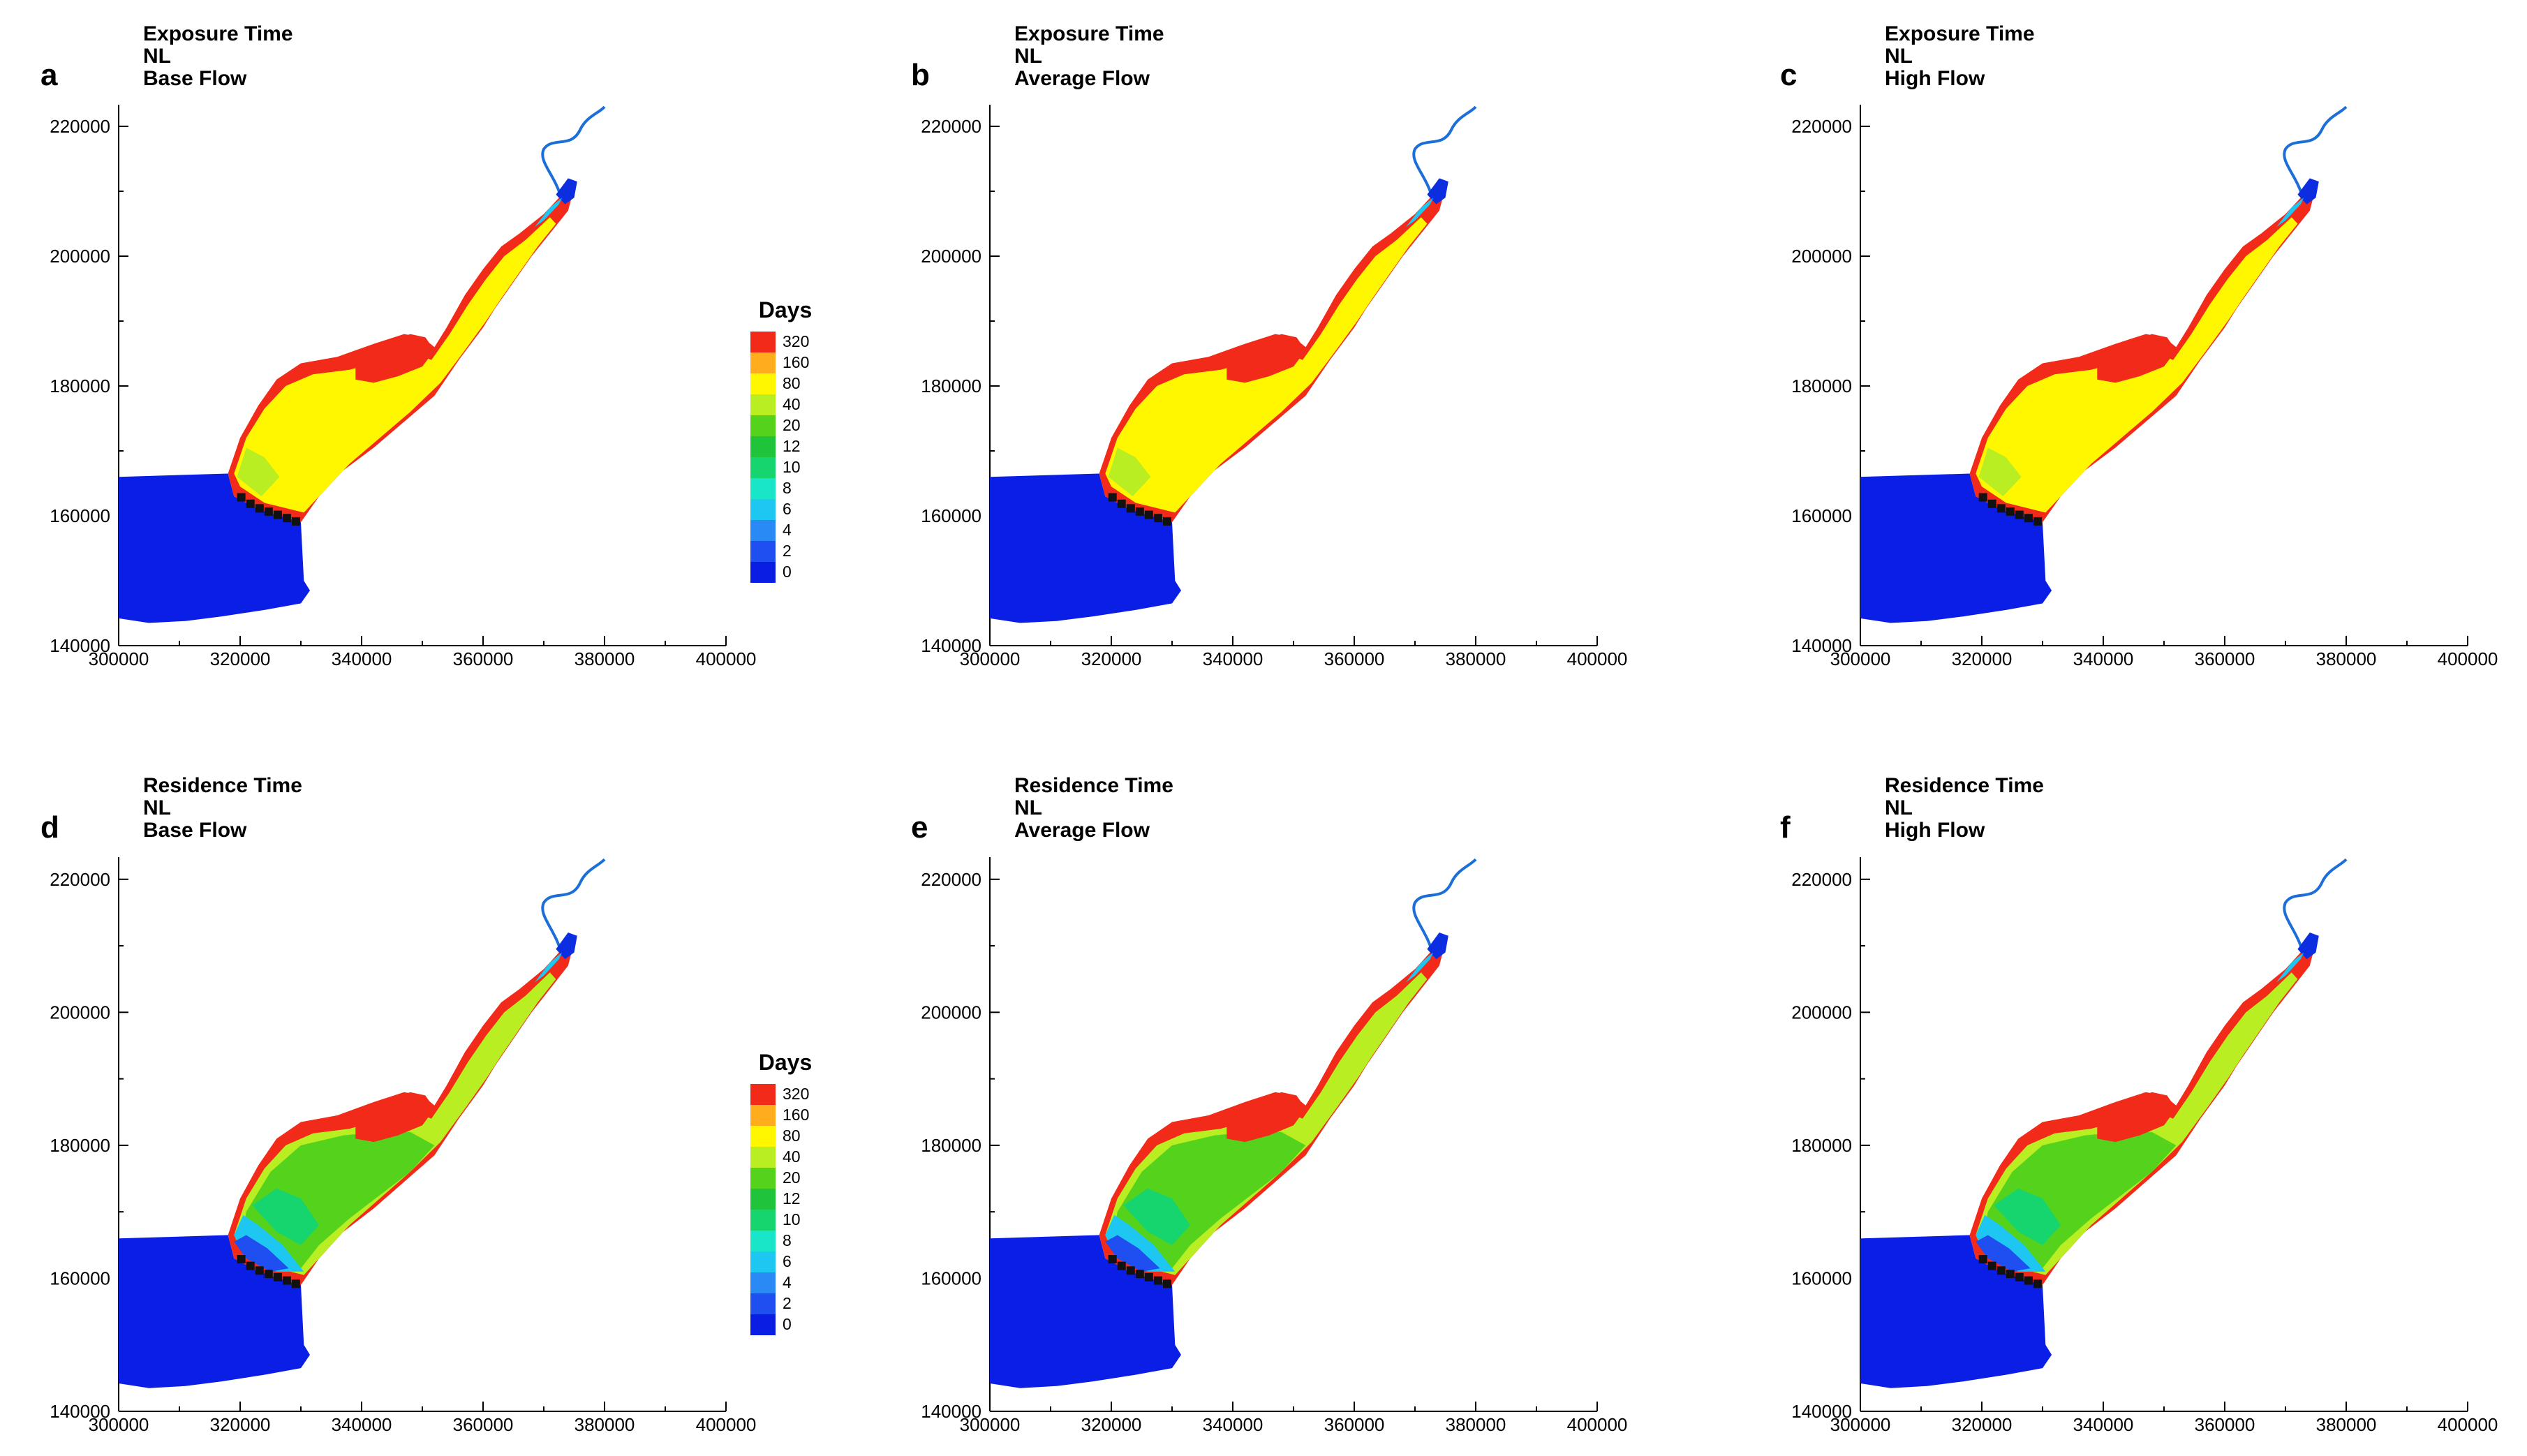 This screenshot has height=1456, width=2527. What do you see at coordinates (1082, 78) in the screenshot?
I see `panel-title-line: Average Flow` at bounding box center [1082, 78].